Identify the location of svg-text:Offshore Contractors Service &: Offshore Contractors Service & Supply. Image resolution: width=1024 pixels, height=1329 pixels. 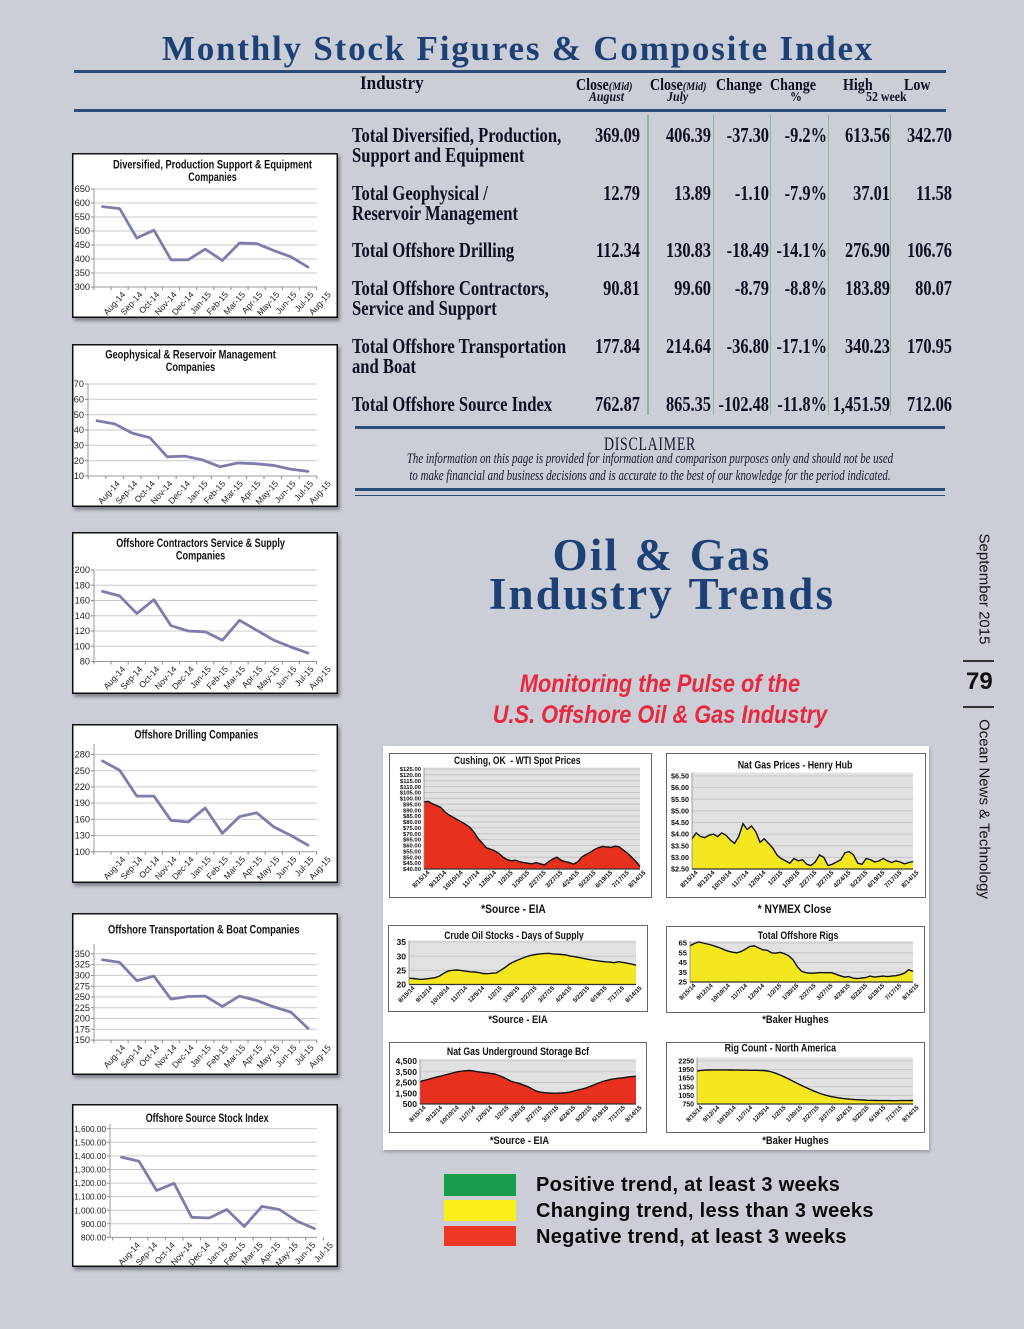
(200, 544).